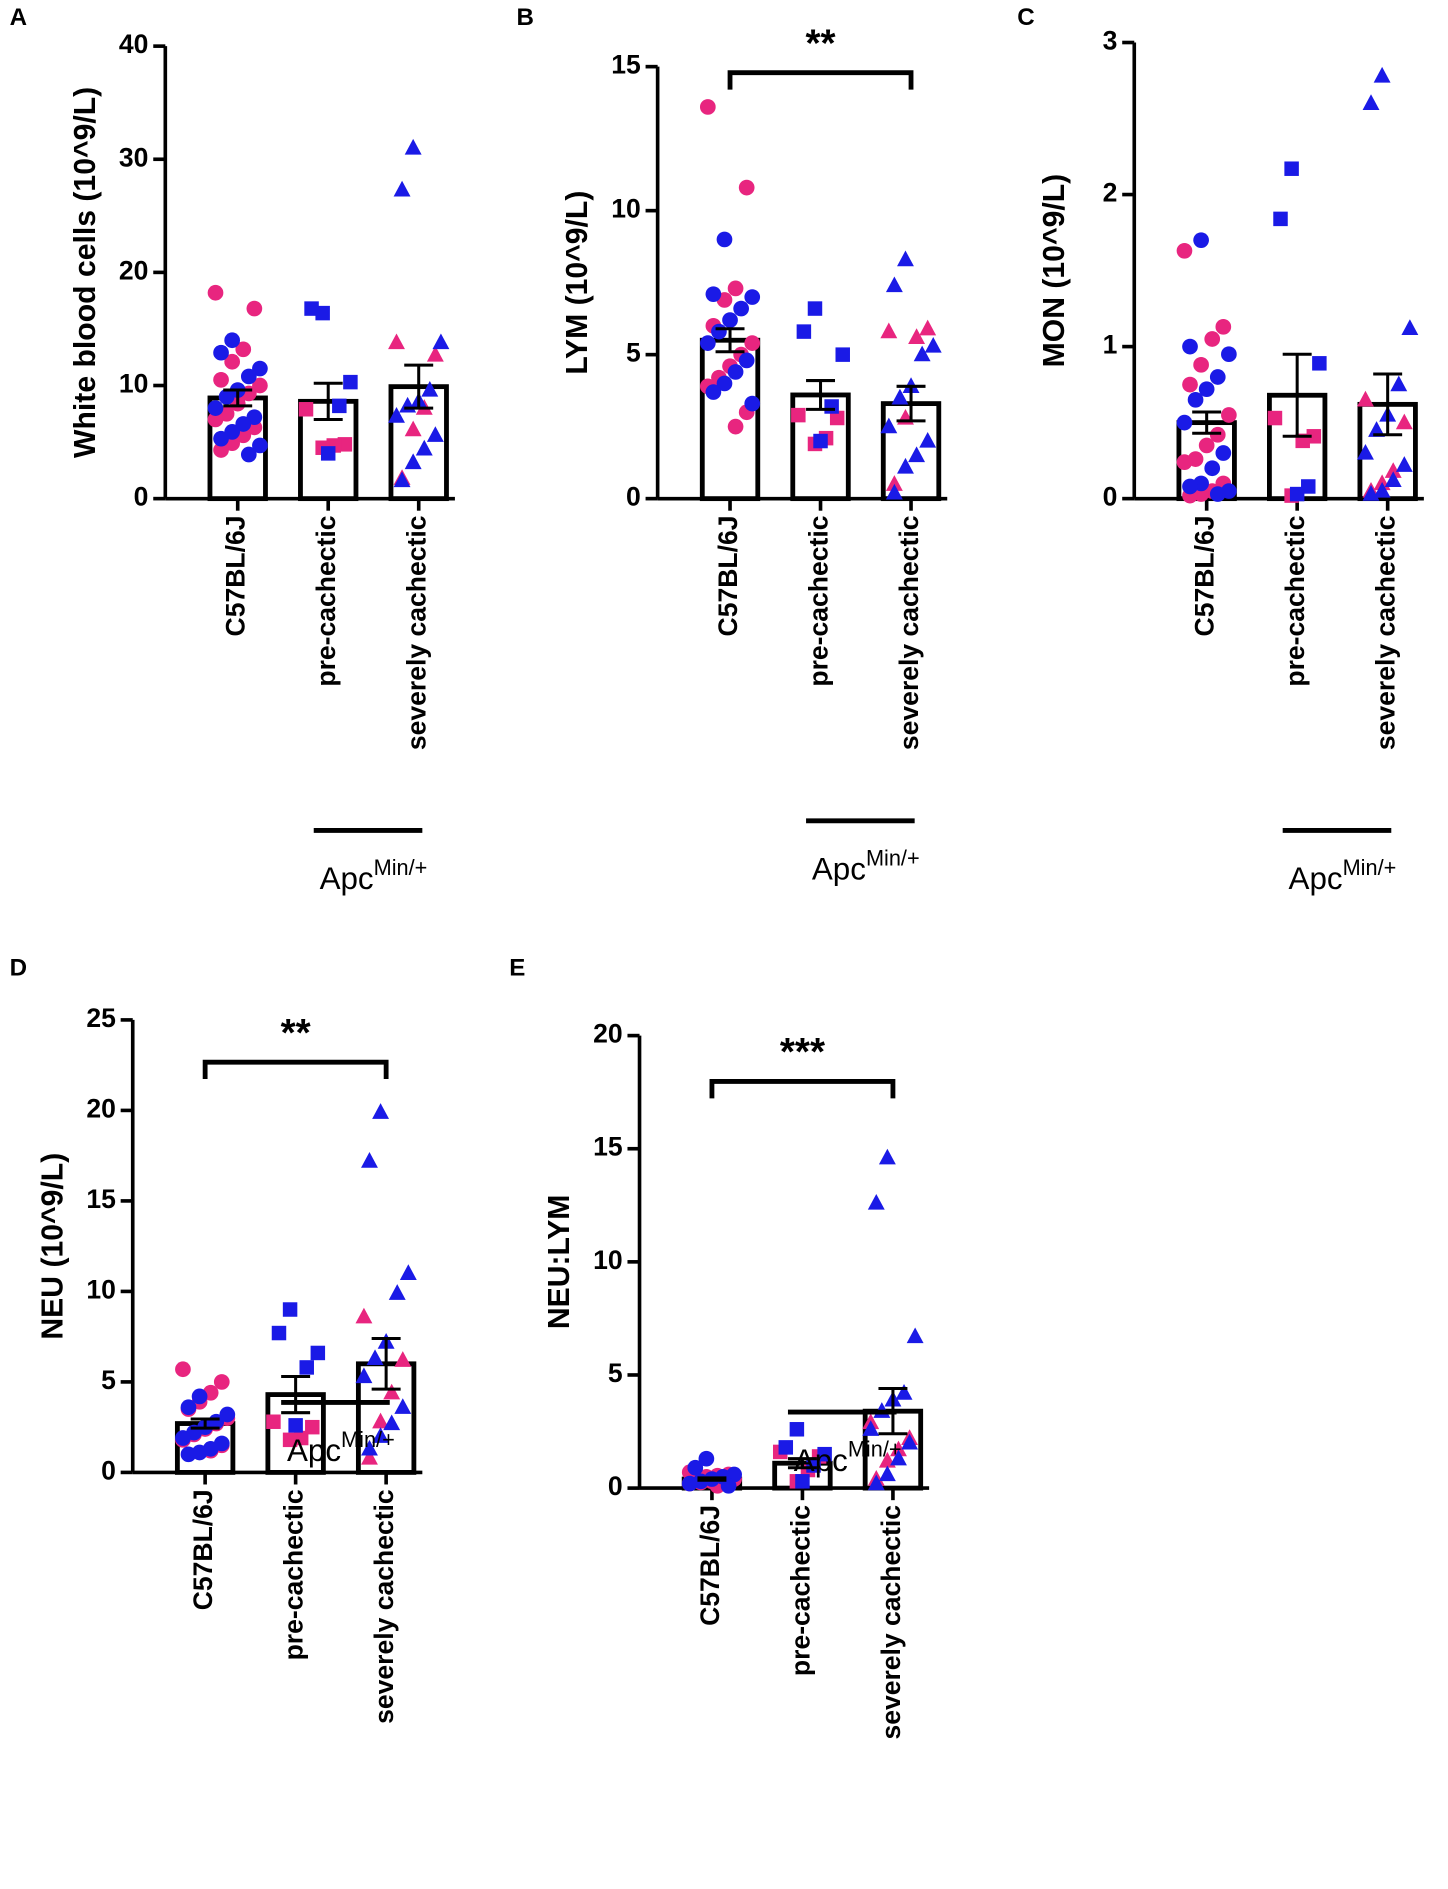  I want to click on panel-letter: C, so click(1025, 17).